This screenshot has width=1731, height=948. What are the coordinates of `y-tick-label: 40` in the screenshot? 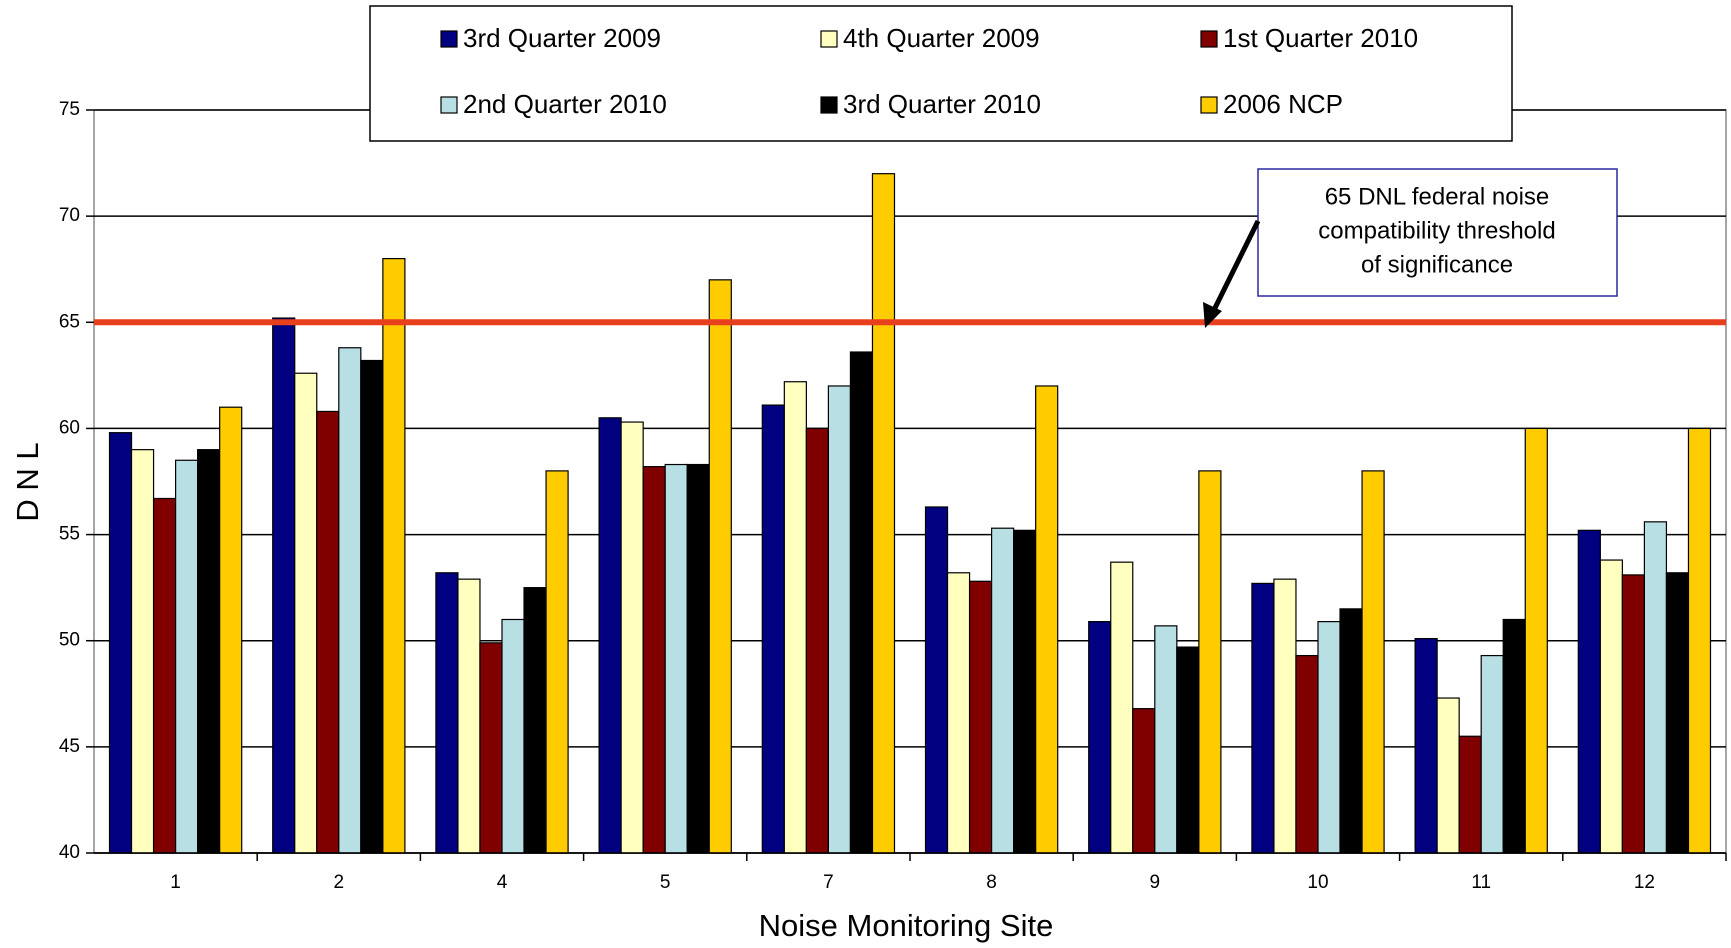 It's located at (69, 852).